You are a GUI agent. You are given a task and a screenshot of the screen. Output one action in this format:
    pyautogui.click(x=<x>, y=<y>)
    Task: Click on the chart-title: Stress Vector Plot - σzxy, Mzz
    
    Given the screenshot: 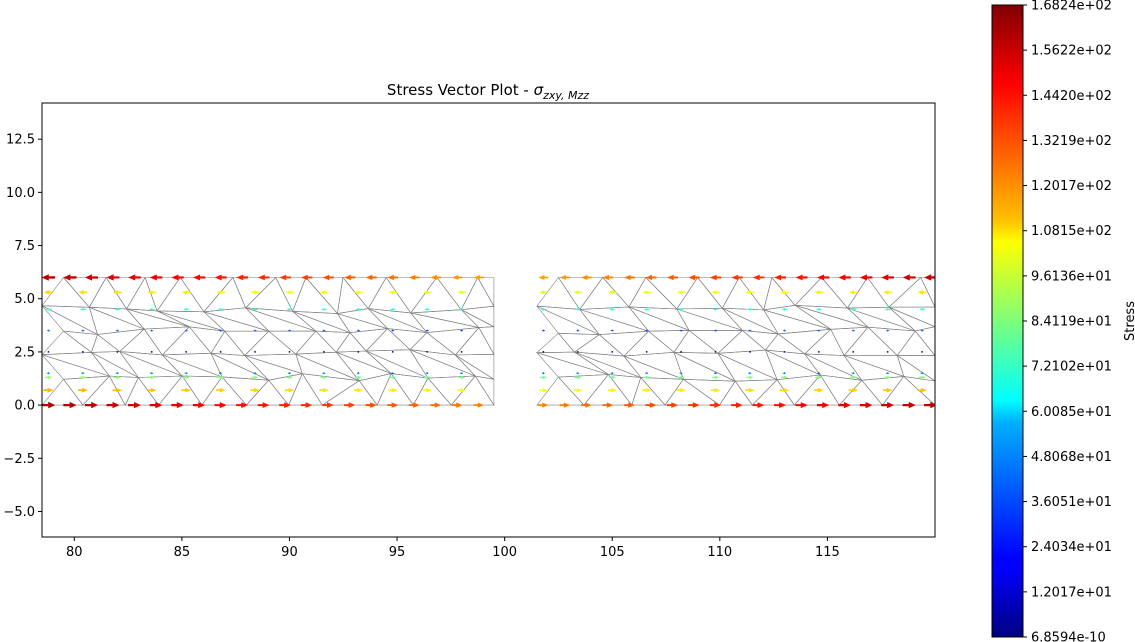 What is the action you would take?
    pyautogui.click(x=488, y=91)
    